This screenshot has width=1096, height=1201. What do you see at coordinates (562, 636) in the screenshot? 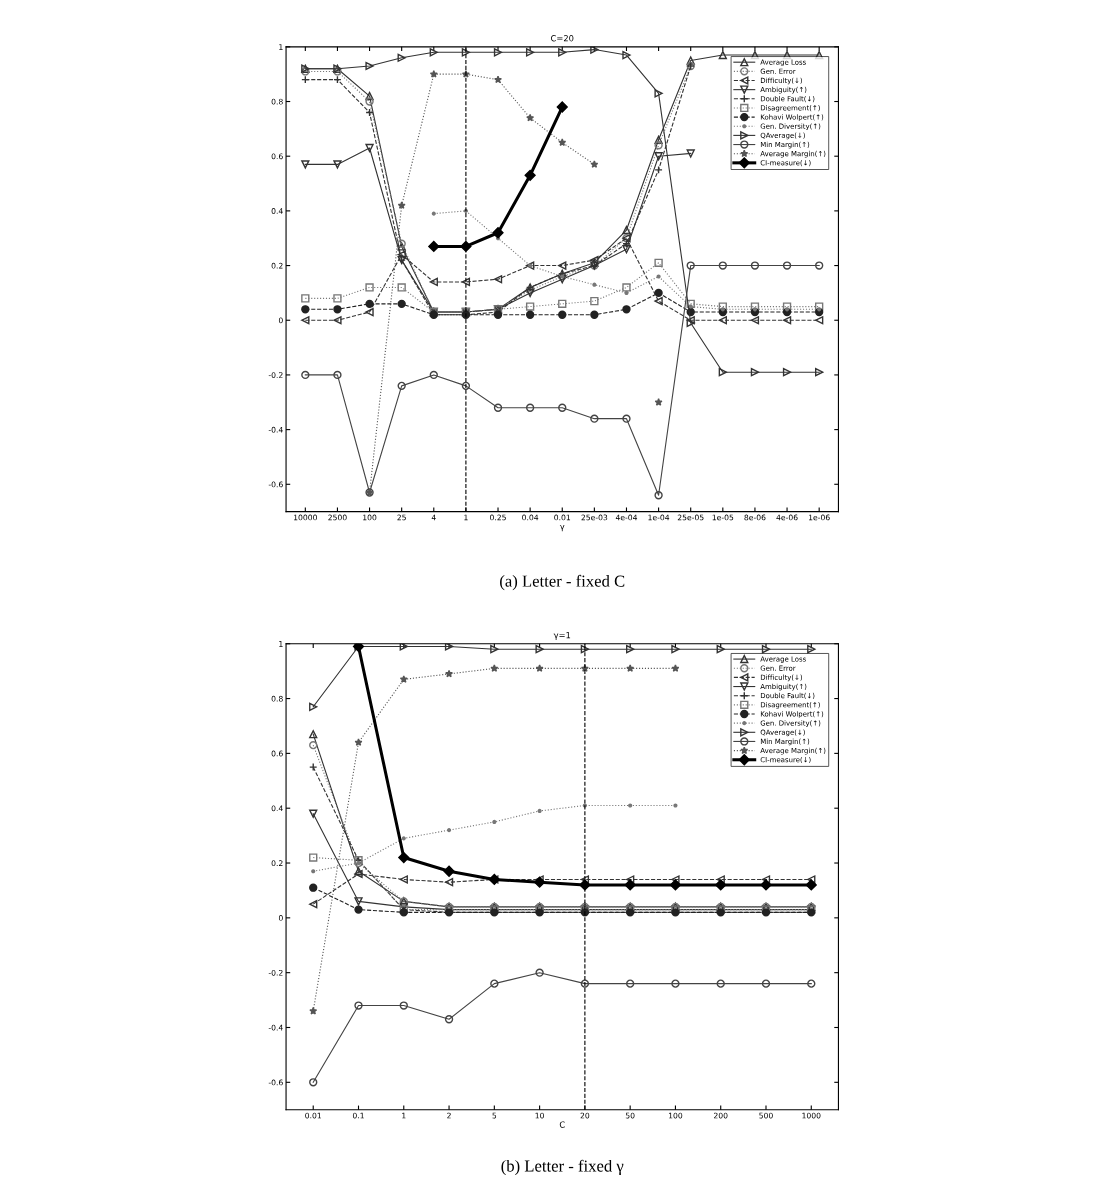
I see `chart-title: γ=1` at bounding box center [562, 636].